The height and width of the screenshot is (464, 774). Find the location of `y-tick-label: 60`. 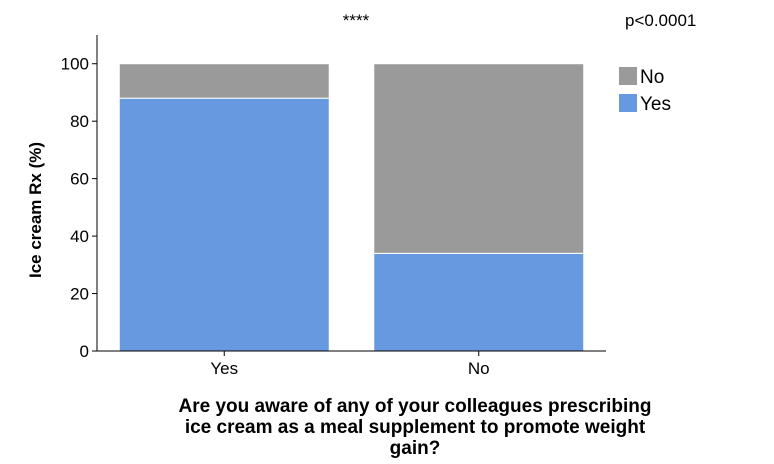

y-tick-label: 60 is located at coordinates (79, 179).